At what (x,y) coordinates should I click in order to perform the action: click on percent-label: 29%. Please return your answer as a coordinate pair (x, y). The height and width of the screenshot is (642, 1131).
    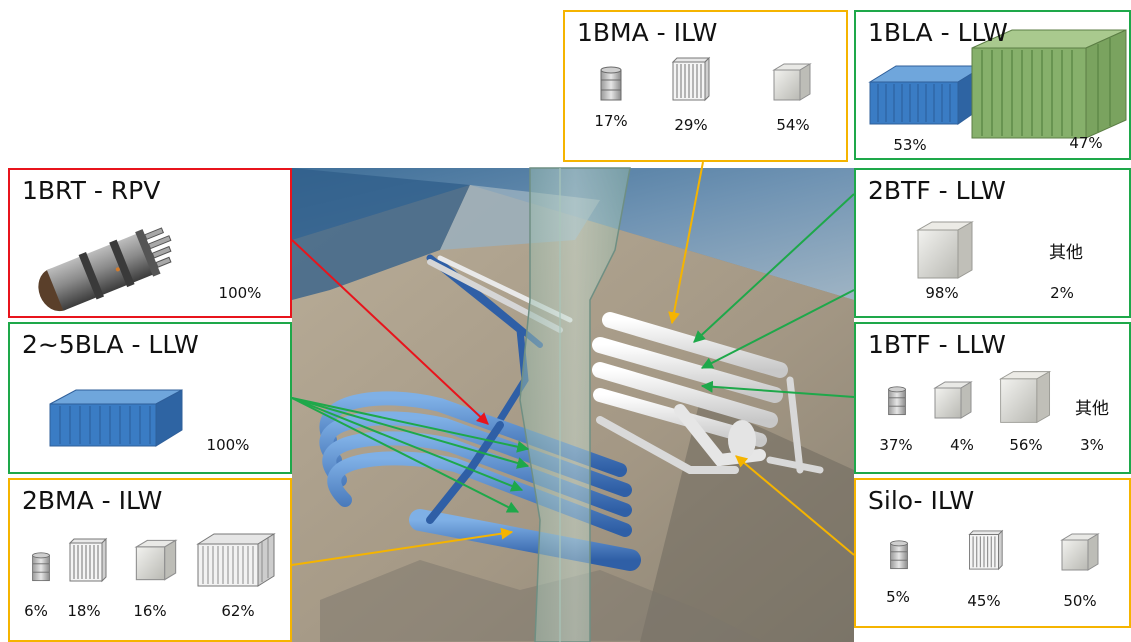
    Looking at the image, I should click on (691, 125).